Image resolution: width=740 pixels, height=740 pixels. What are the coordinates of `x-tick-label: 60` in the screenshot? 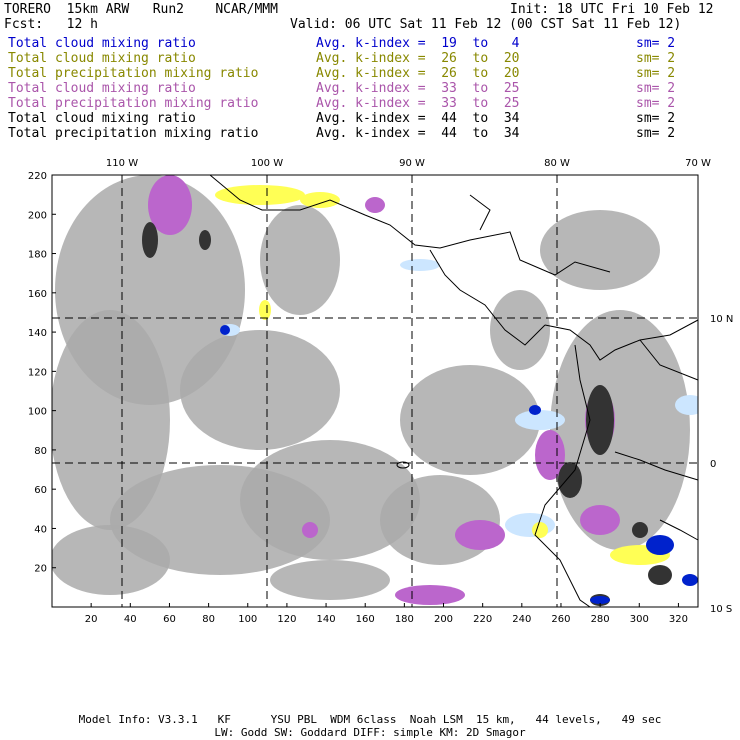 It's located at (169, 619).